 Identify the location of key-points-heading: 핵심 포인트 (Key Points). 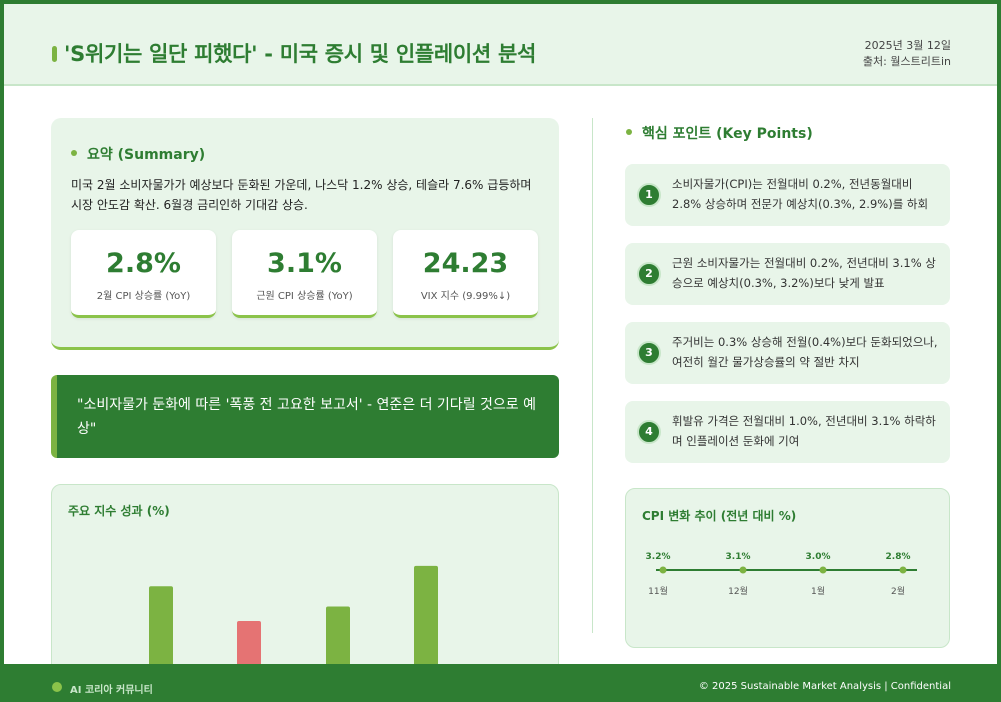
(719, 133).